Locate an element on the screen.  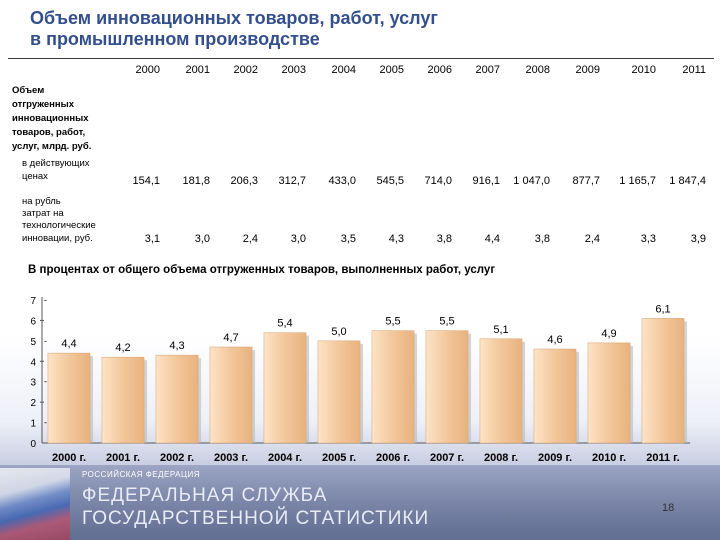
slide-title-line-2: в промышленном производстве is located at coordinates (175, 39).